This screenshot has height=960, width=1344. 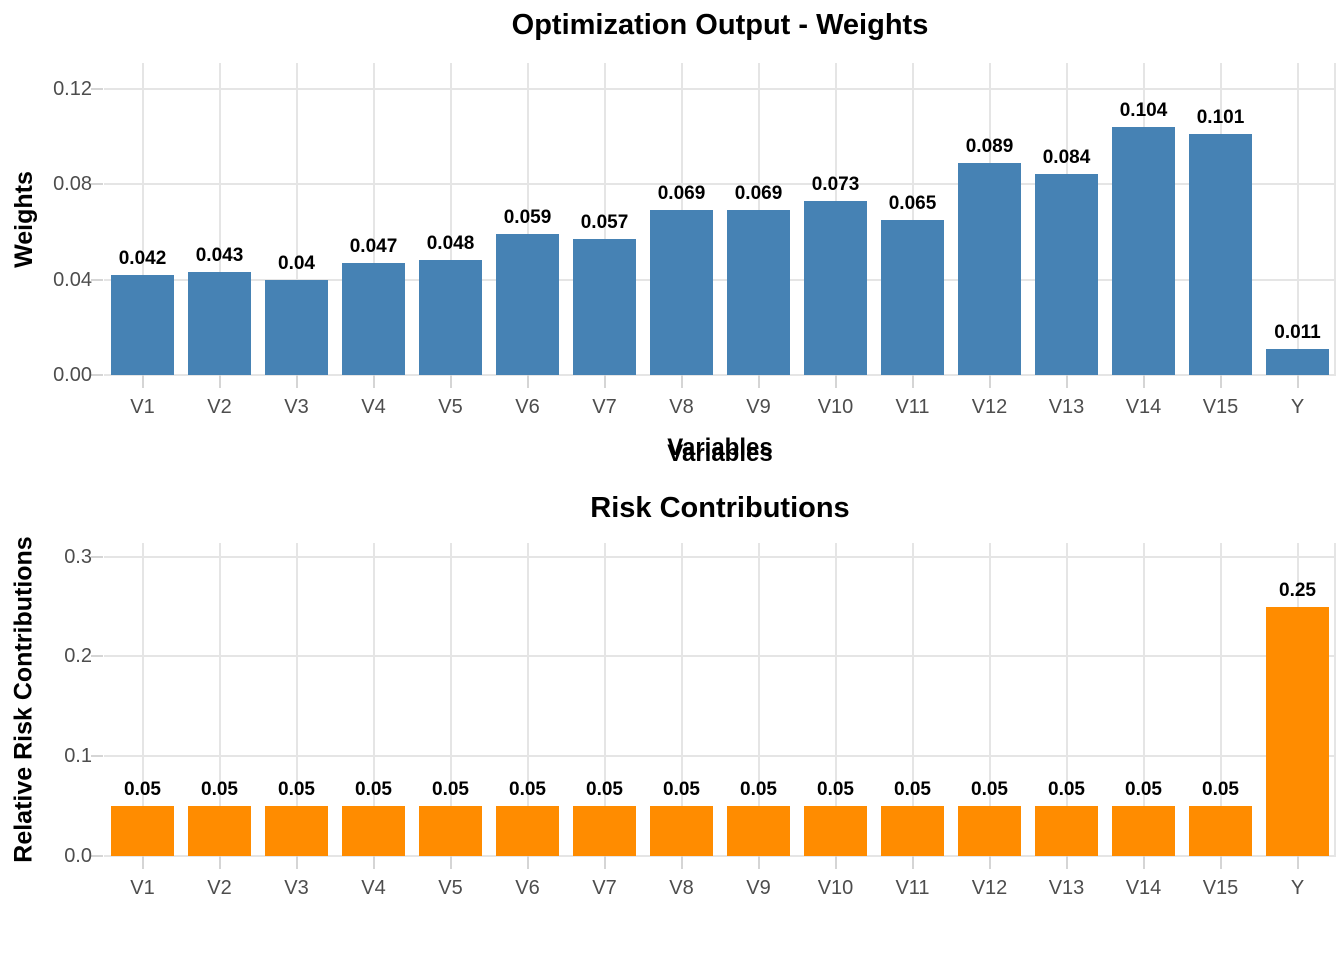 What do you see at coordinates (450, 244) in the screenshot?
I see `bar-value-label: 0.048` at bounding box center [450, 244].